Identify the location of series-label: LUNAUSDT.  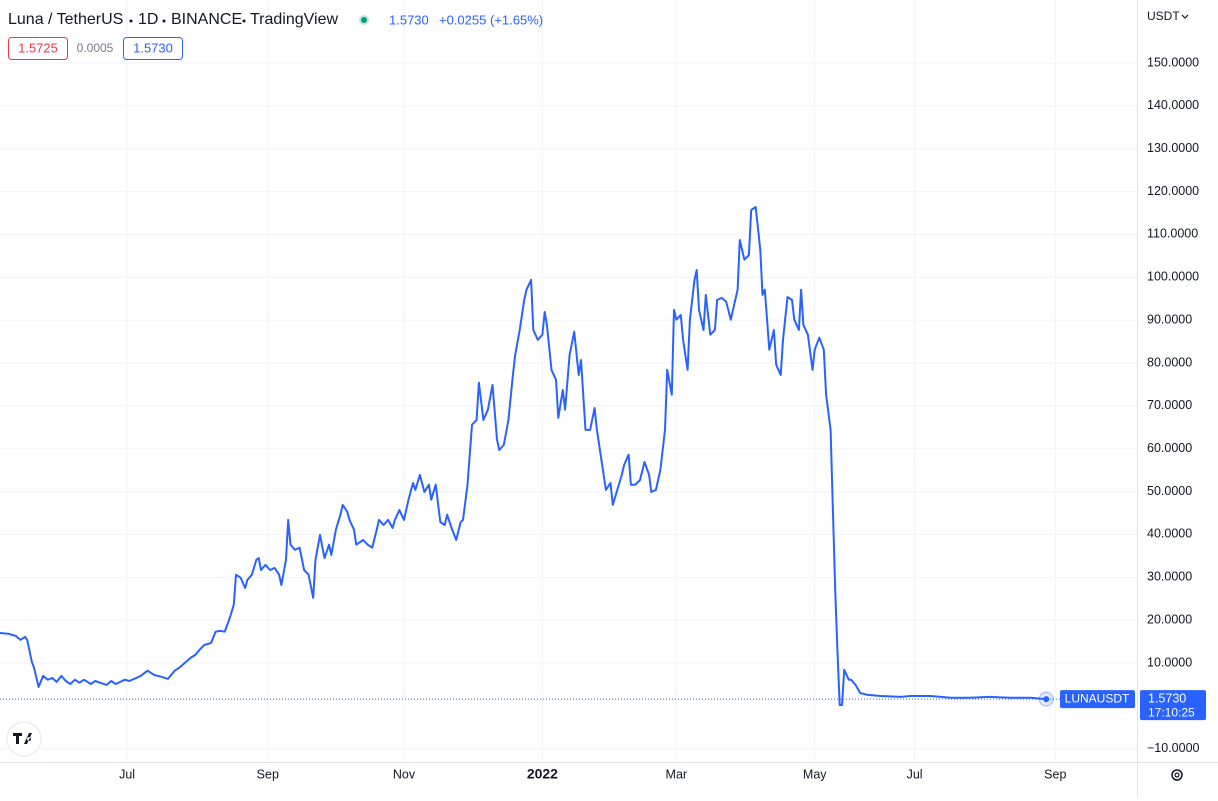
(1097, 698).